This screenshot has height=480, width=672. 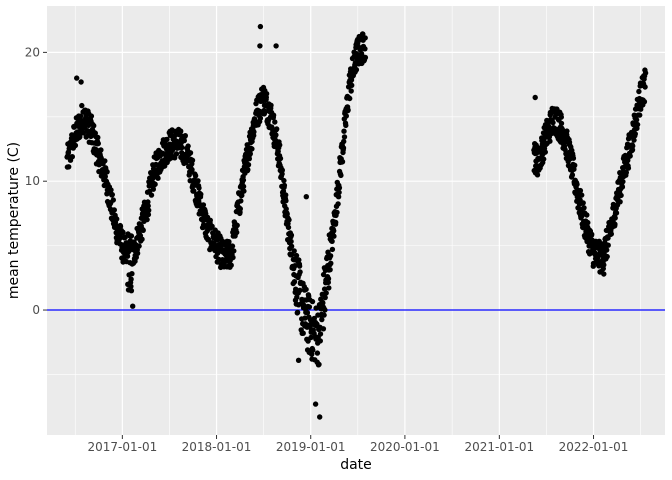 I want to click on y-tick-label: 0, so click(x=36, y=310).